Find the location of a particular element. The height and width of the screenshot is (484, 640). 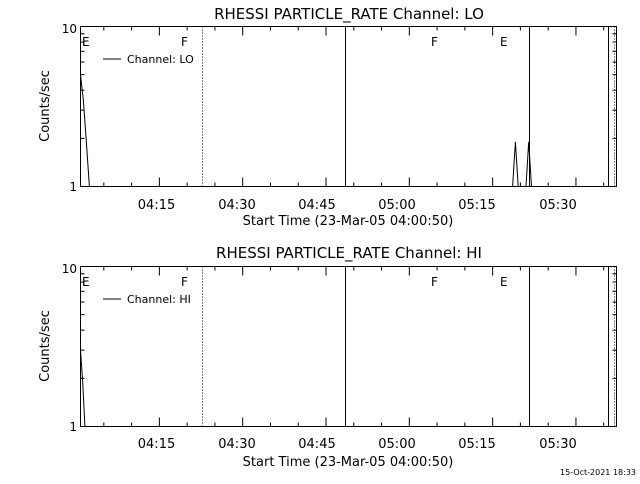

panel-lo-marker-label-e2: E is located at coordinates (504, 42).